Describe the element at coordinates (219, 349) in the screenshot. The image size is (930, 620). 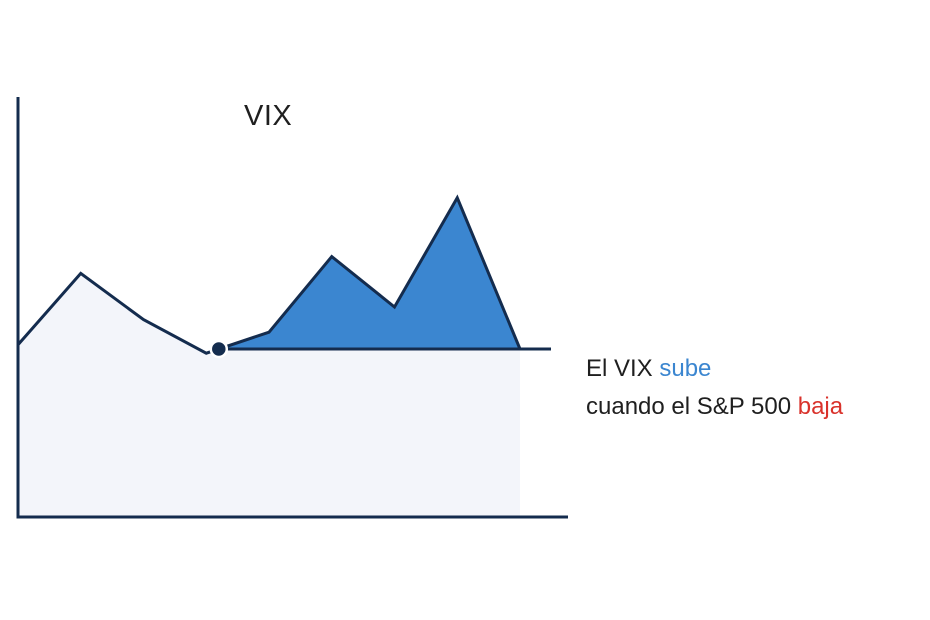
I see `crossing-marker` at that location.